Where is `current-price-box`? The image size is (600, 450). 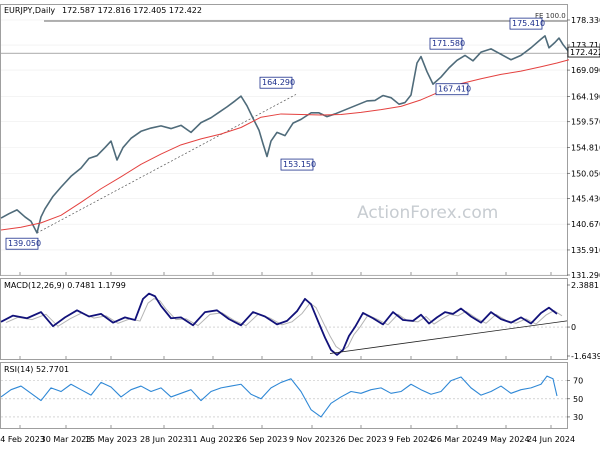
current-price-box is located at coordinates (583, 52).